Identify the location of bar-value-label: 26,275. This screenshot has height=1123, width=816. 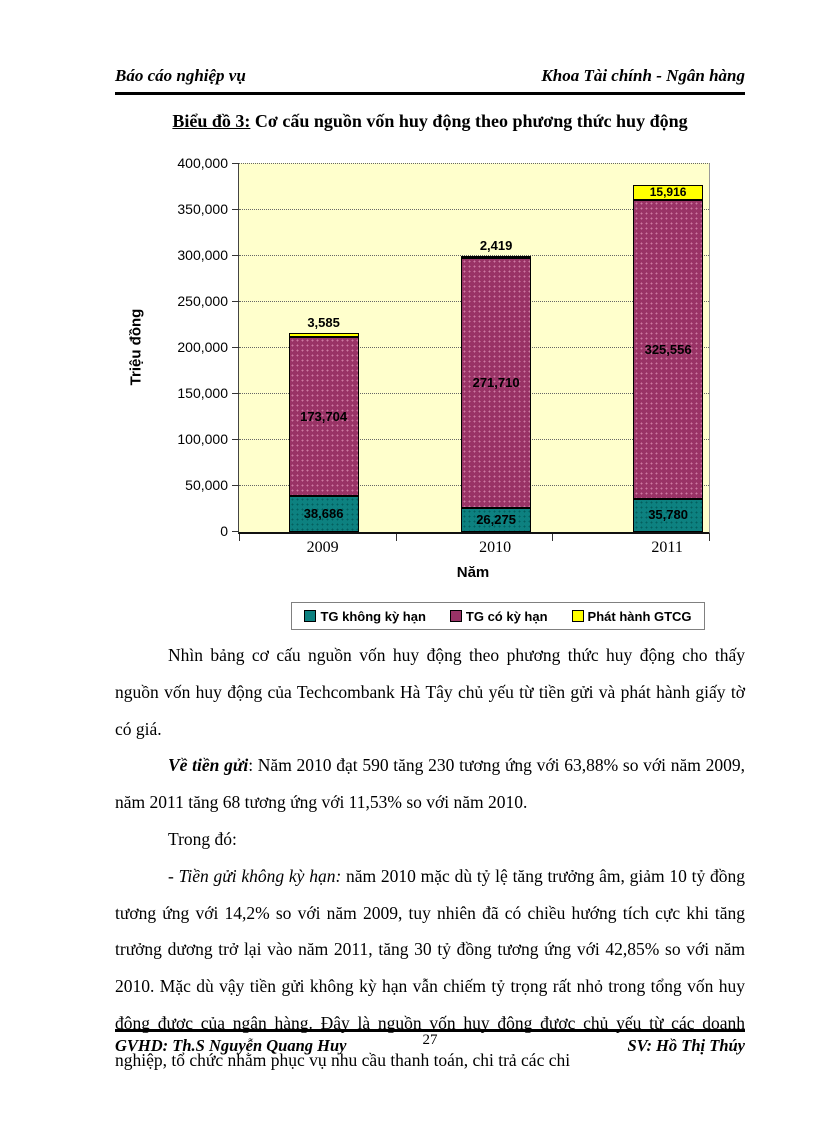
(496, 519).